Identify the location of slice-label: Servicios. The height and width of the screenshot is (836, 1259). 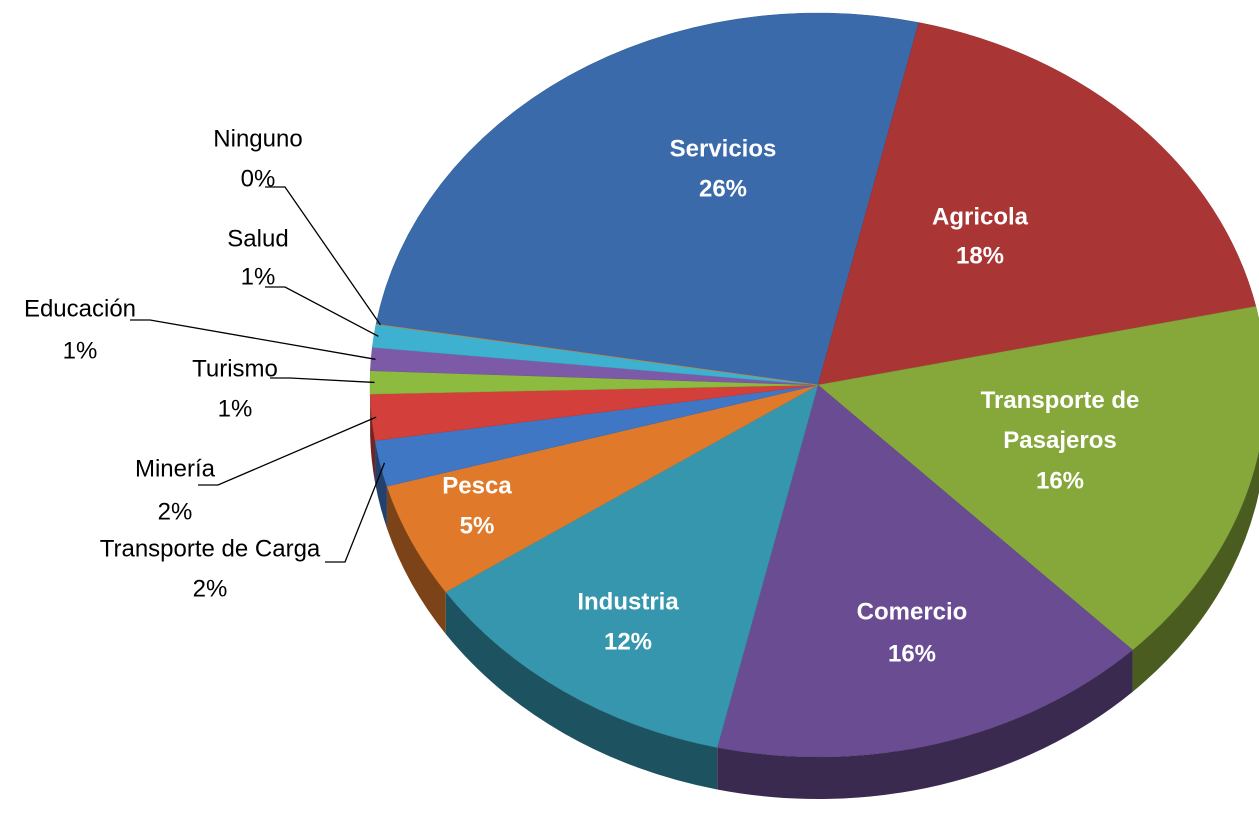
(723, 148).